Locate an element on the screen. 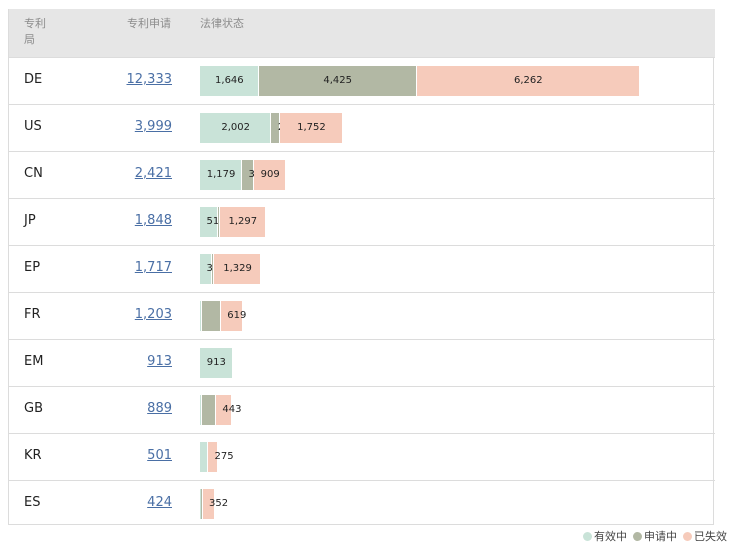  legend-label: 有效中 is located at coordinates (610, 536).